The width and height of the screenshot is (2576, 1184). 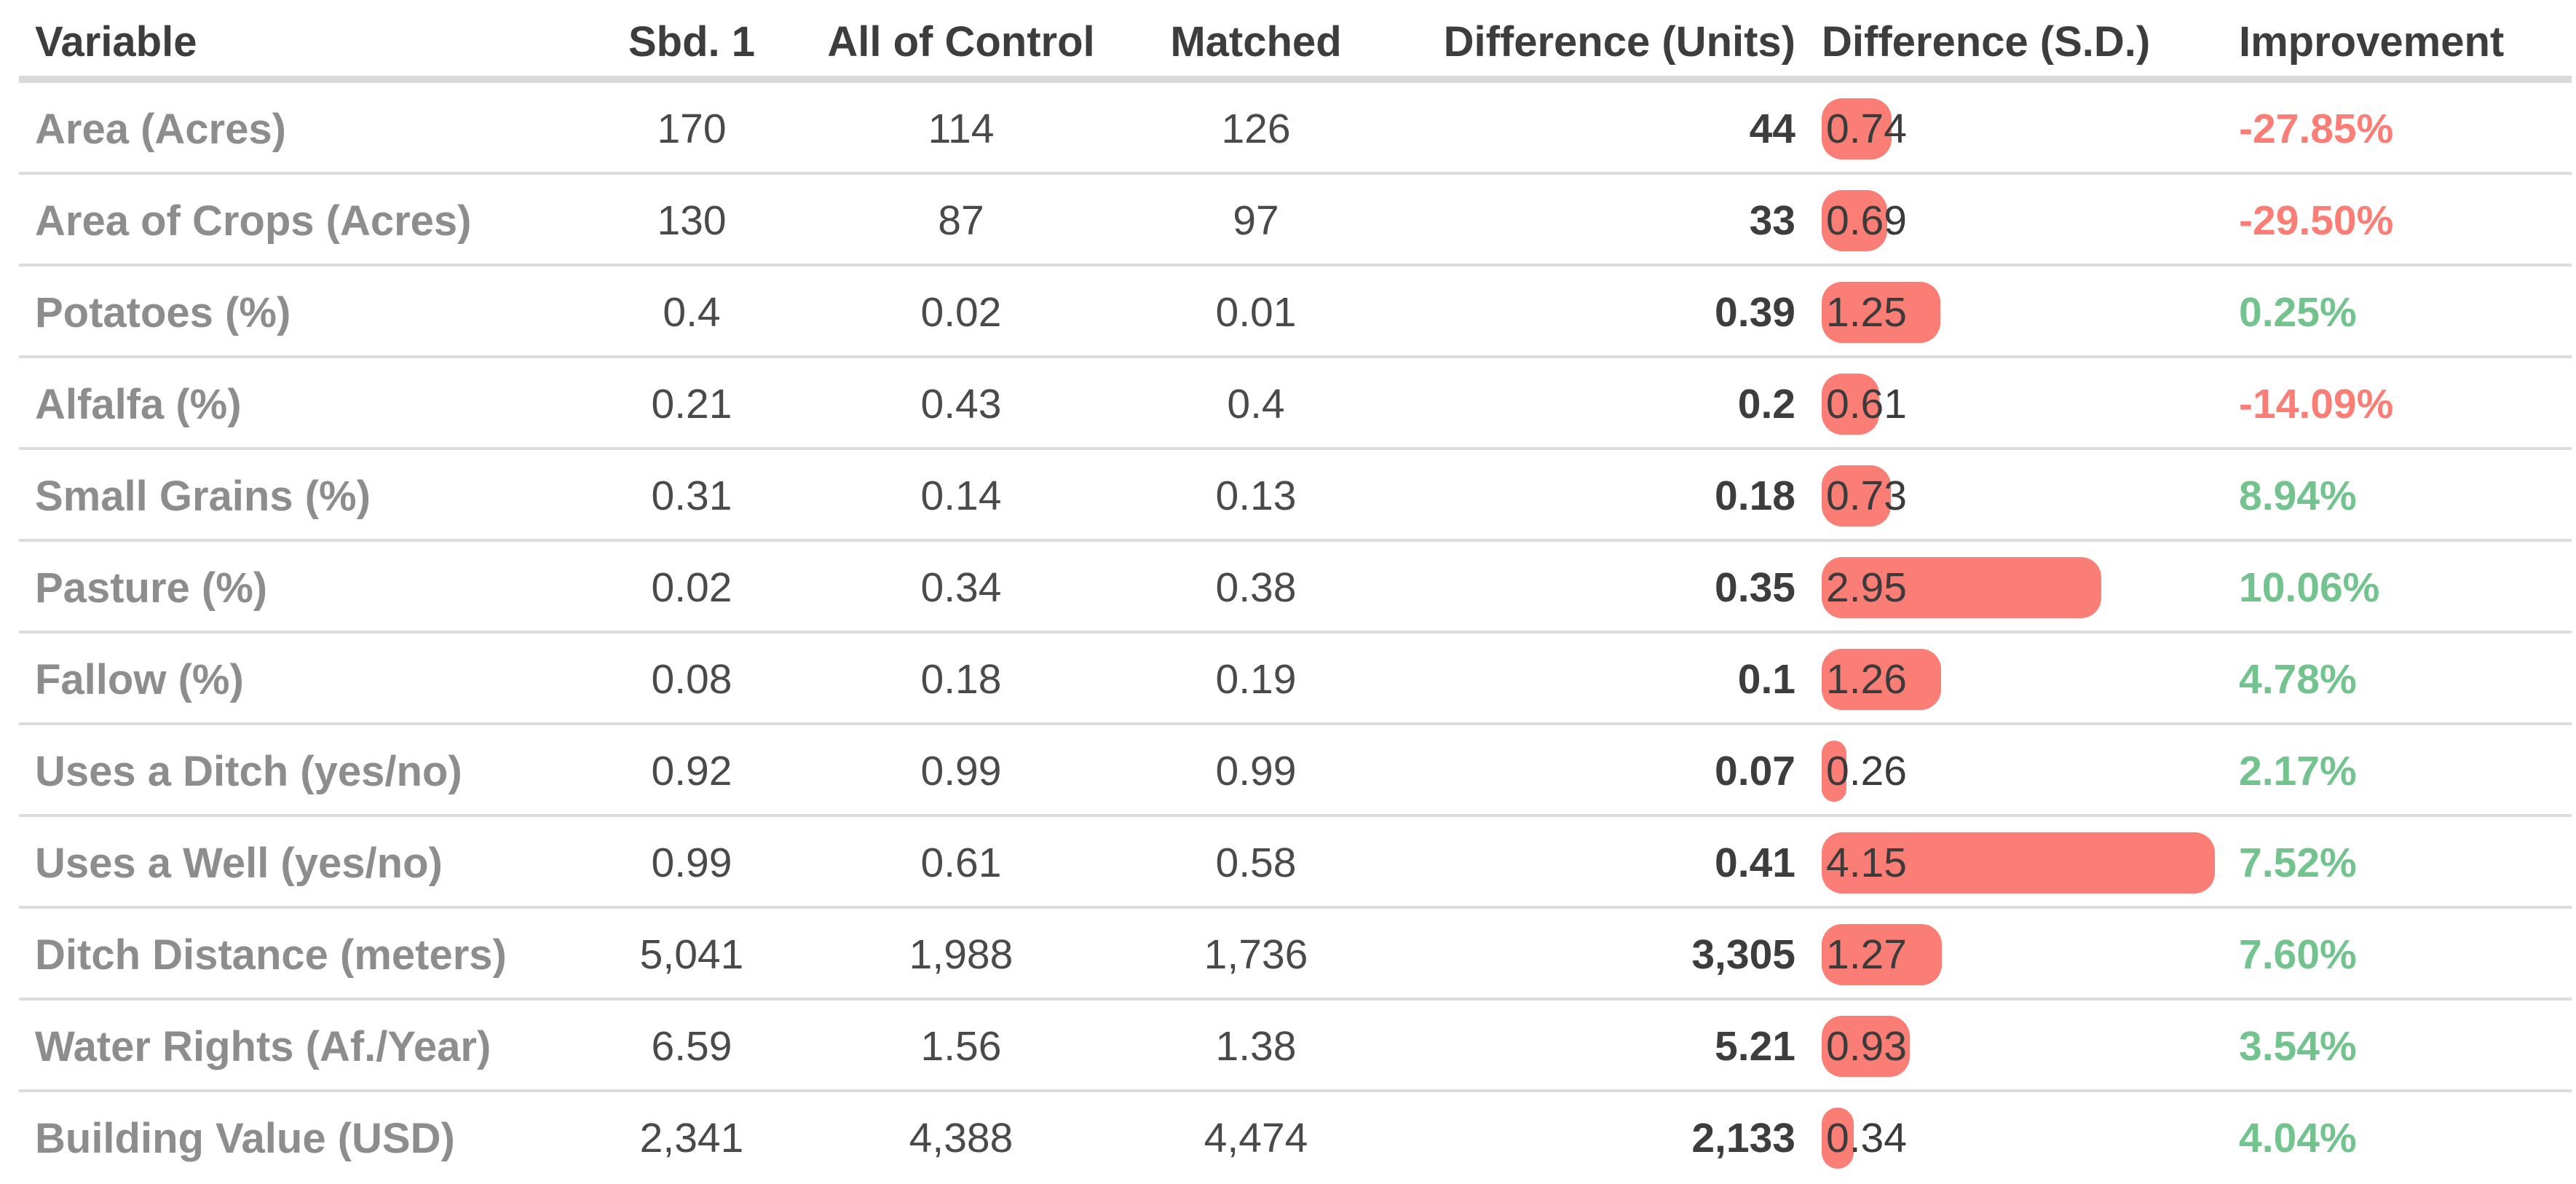 I want to click on improvement-value: 2.17%, so click(x=2298, y=771).